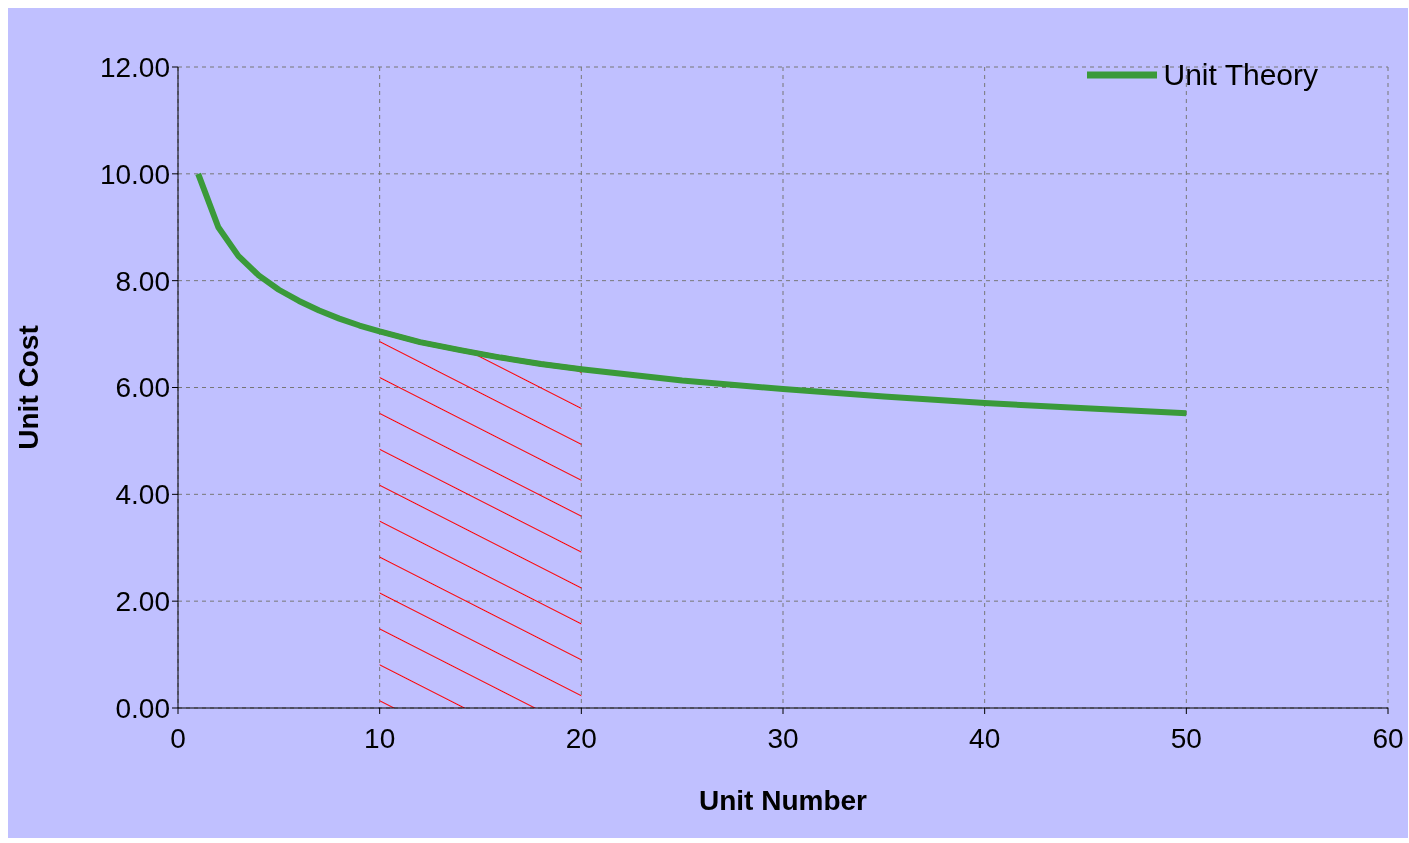 The height and width of the screenshot is (843, 1409). What do you see at coordinates (985, 738) in the screenshot?
I see `x-tick-label: 40` at bounding box center [985, 738].